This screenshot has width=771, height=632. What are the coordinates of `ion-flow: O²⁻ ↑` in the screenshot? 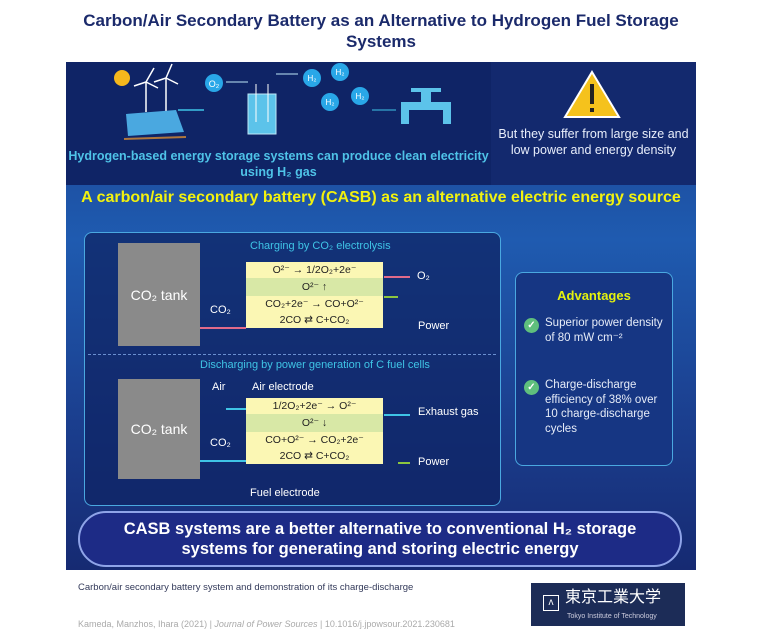 It's located at (314, 287).